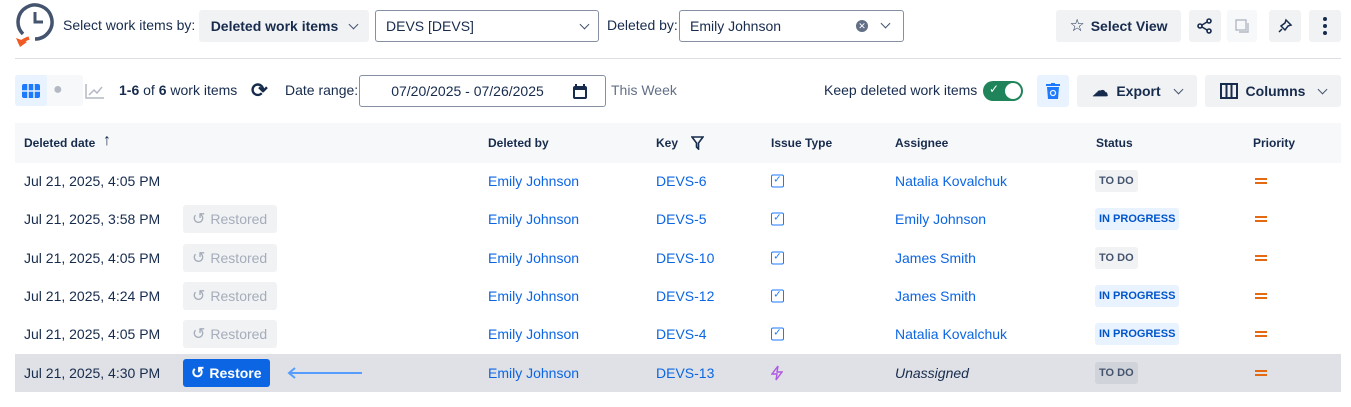 This screenshot has height=407, width=1351. I want to click on issue-key-link: DEVS-5, so click(681, 219).